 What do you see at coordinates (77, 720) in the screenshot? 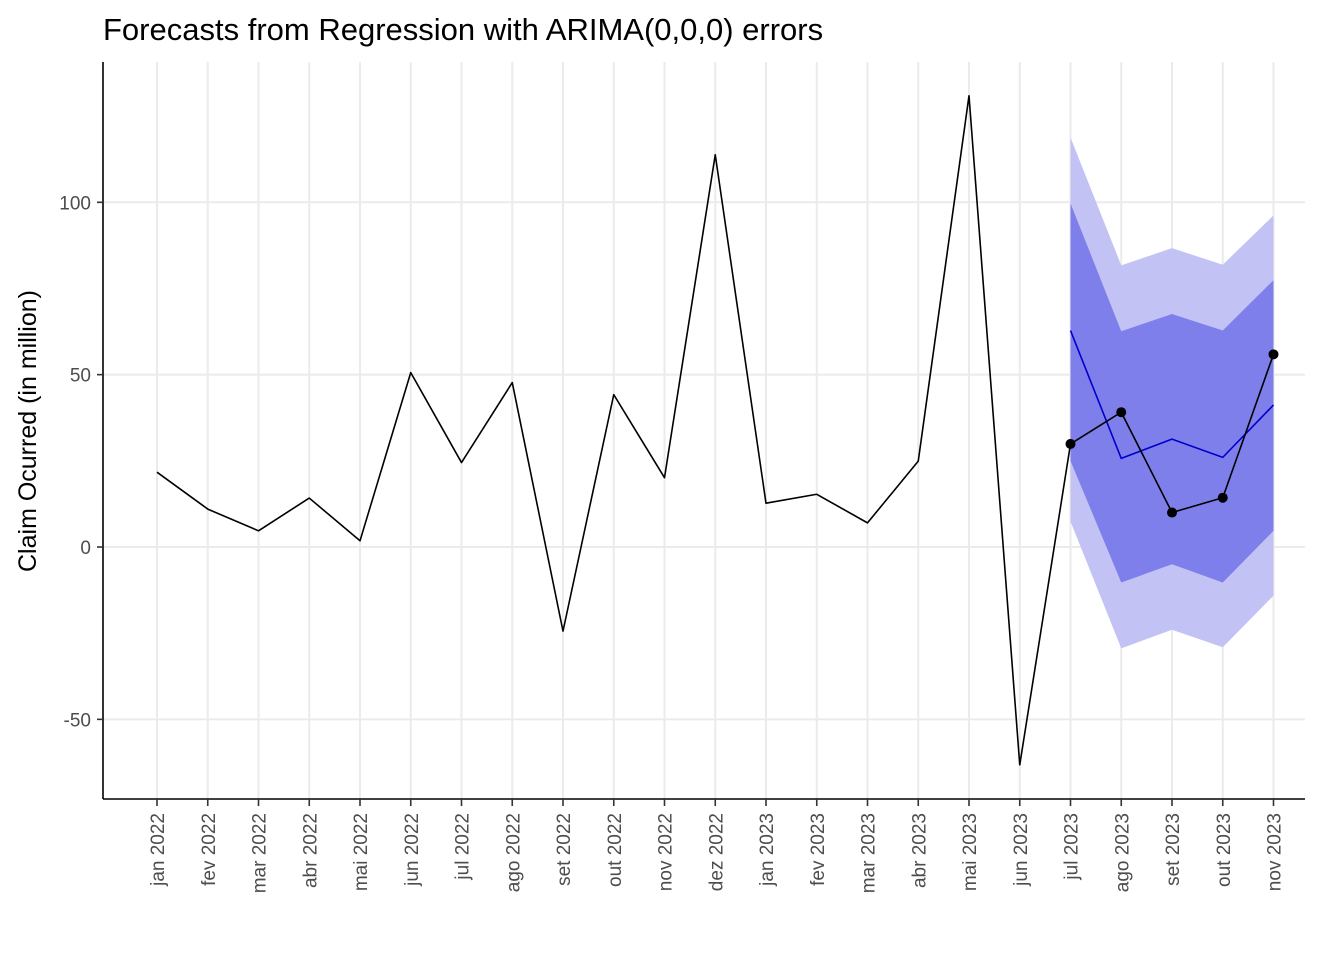
I see `y-tick-label: -50` at bounding box center [77, 720].